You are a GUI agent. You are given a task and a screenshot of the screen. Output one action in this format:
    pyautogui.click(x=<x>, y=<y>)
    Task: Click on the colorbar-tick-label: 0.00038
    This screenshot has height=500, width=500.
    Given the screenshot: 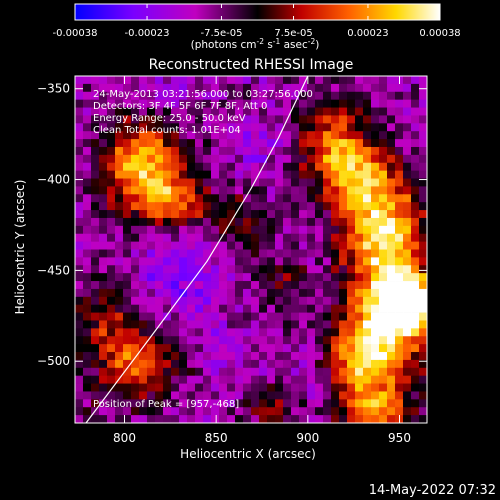 What is the action you would take?
    pyautogui.click(x=439, y=33)
    